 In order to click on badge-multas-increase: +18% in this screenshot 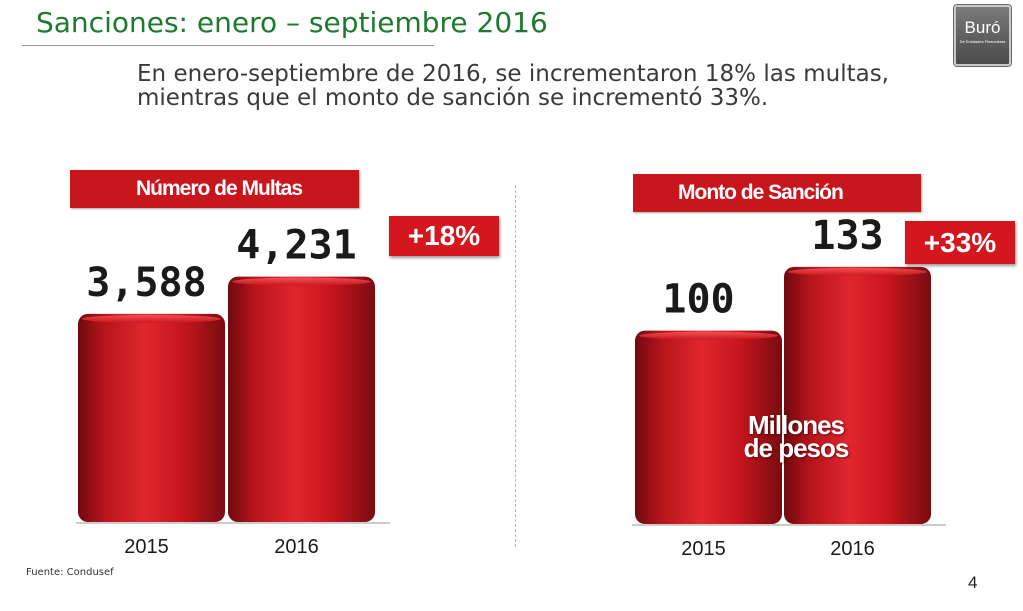, I will do `click(444, 236)`.